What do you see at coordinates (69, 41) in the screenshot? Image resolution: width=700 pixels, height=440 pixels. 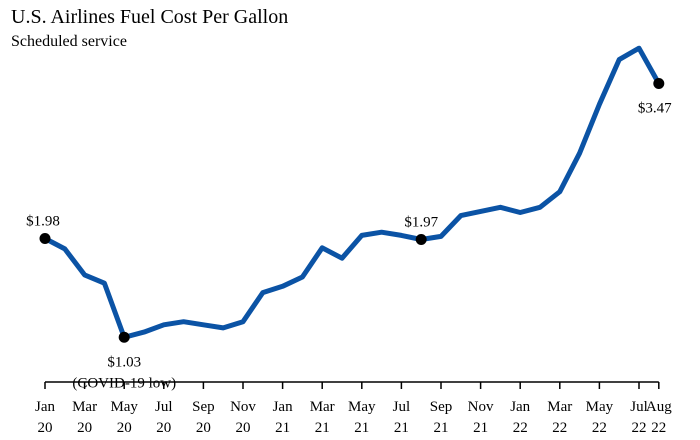 I see `chart-subtitle: Scheduled service` at bounding box center [69, 41].